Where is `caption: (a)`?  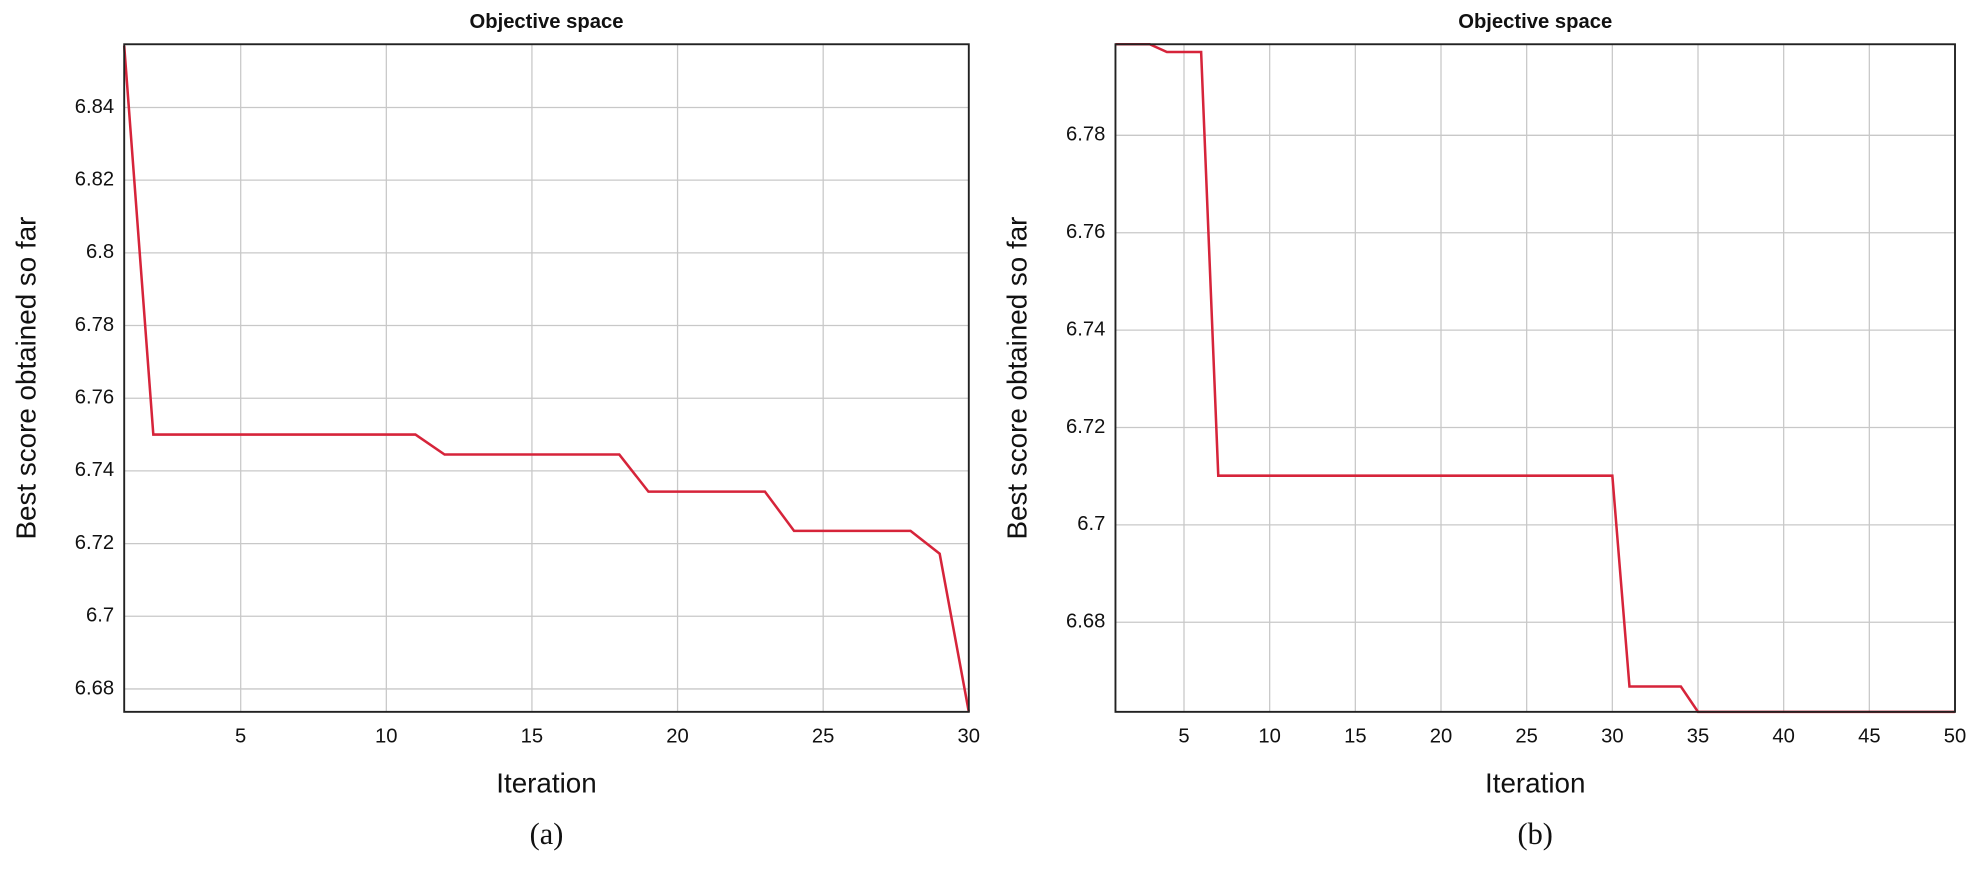
caption: (a) is located at coordinates (547, 834).